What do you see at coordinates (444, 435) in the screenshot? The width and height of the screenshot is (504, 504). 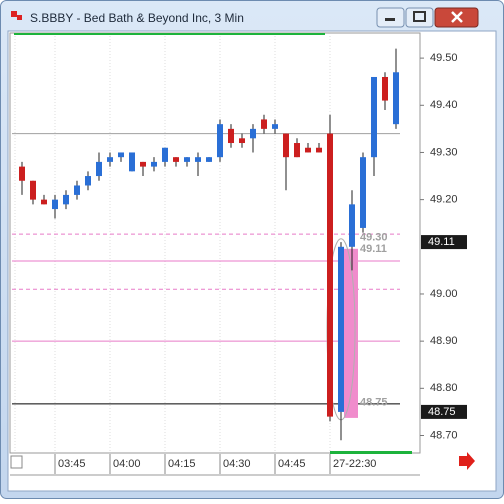 I see `y-tick-label: 48.70` at bounding box center [444, 435].